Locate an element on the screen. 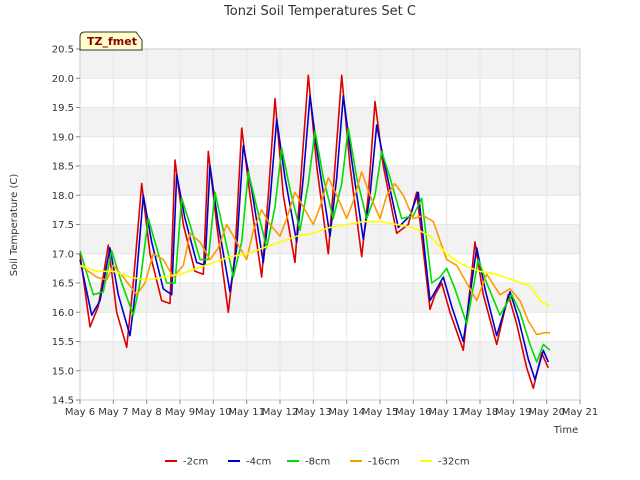 This screenshot has width=640, height=480. x-axis-title: Time is located at coordinates (565, 430).